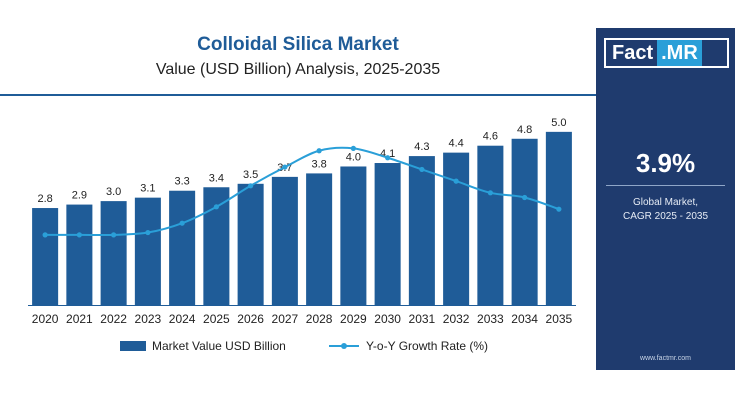 The image size is (735, 400). Describe the element at coordinates (319, 319) in the screenshot. I see `x-tick-label: 2028` at that location.